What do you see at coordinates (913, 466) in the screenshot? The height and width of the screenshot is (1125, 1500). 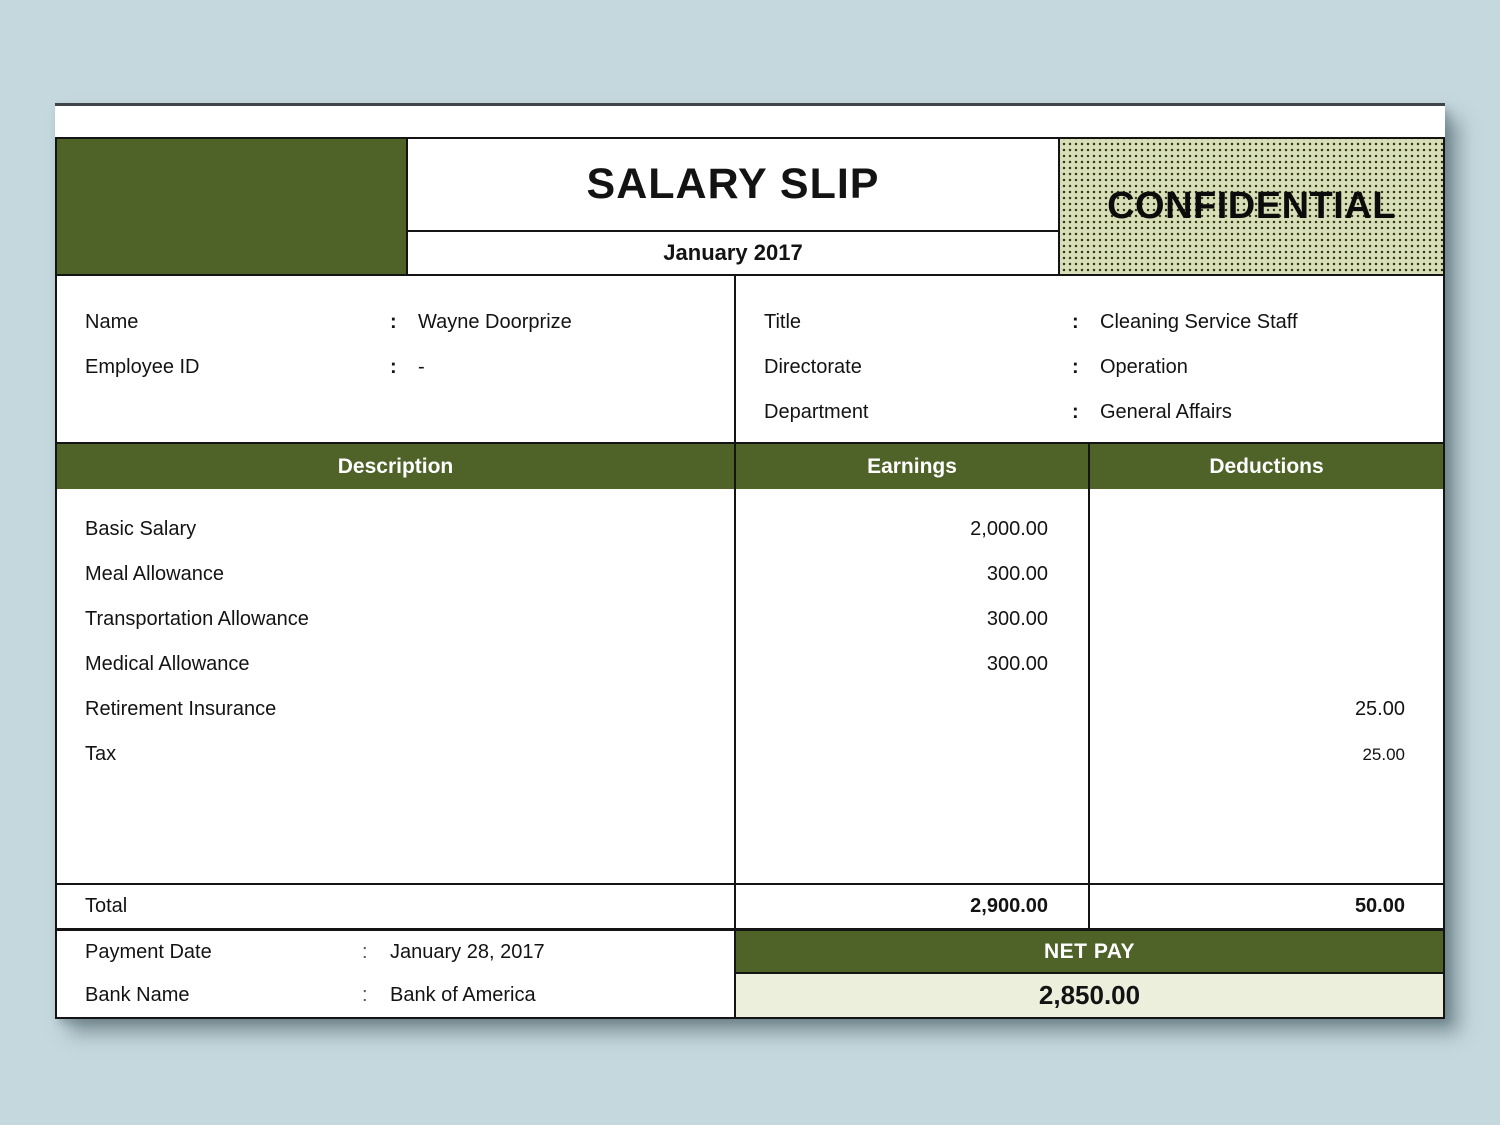 I see `earnings-column-header: Earnings` at bounding box center [913, 466].